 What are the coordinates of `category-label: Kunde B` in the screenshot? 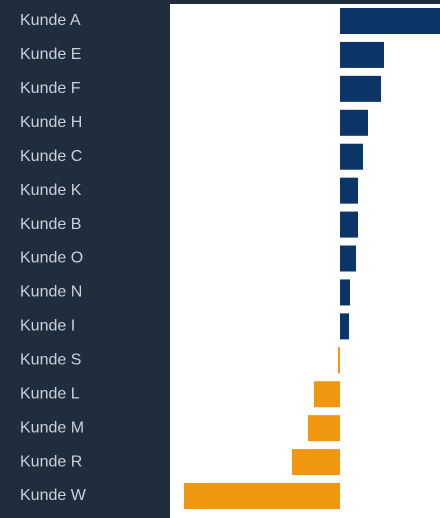 It's located at (50, 224).